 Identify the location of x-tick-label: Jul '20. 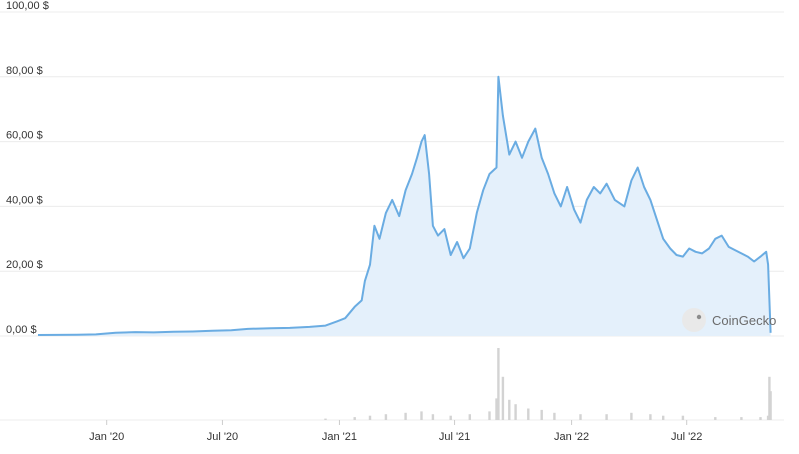
(222, 437).